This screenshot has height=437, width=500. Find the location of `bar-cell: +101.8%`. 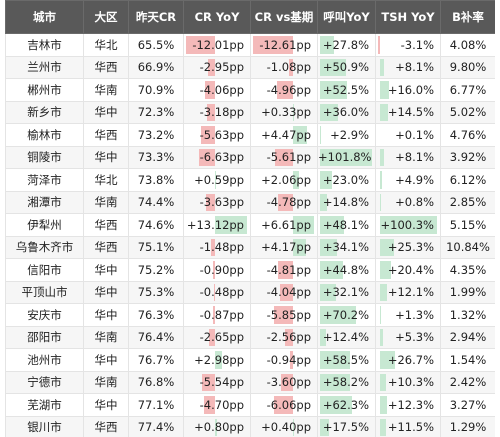

bar-cell: +101.8% is located at coordinates (346, 157).